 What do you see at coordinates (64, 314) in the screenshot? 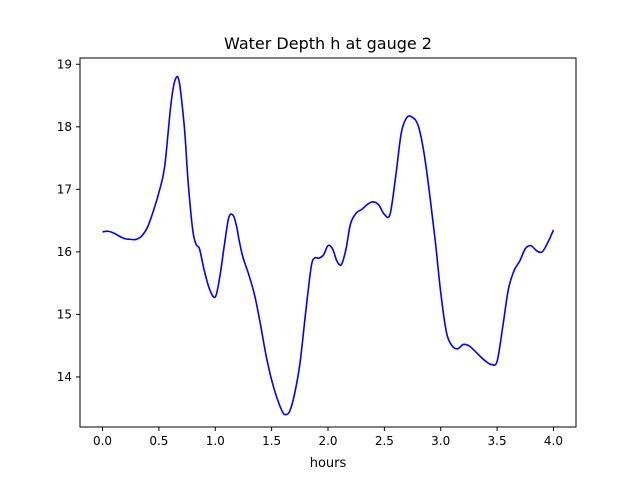
I see `y-tick-label: 15` at bounding box center [64, 314].